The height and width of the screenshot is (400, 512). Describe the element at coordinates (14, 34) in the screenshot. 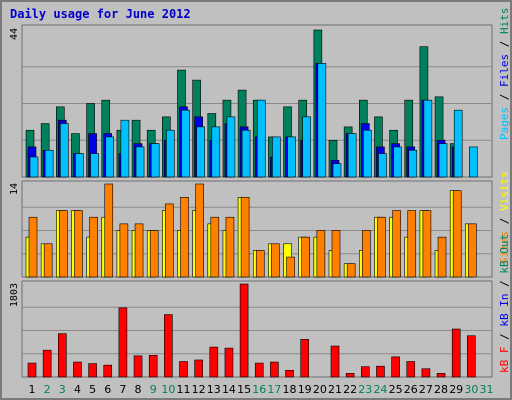

I see `y-max-label-panel-1: 44` at that location.